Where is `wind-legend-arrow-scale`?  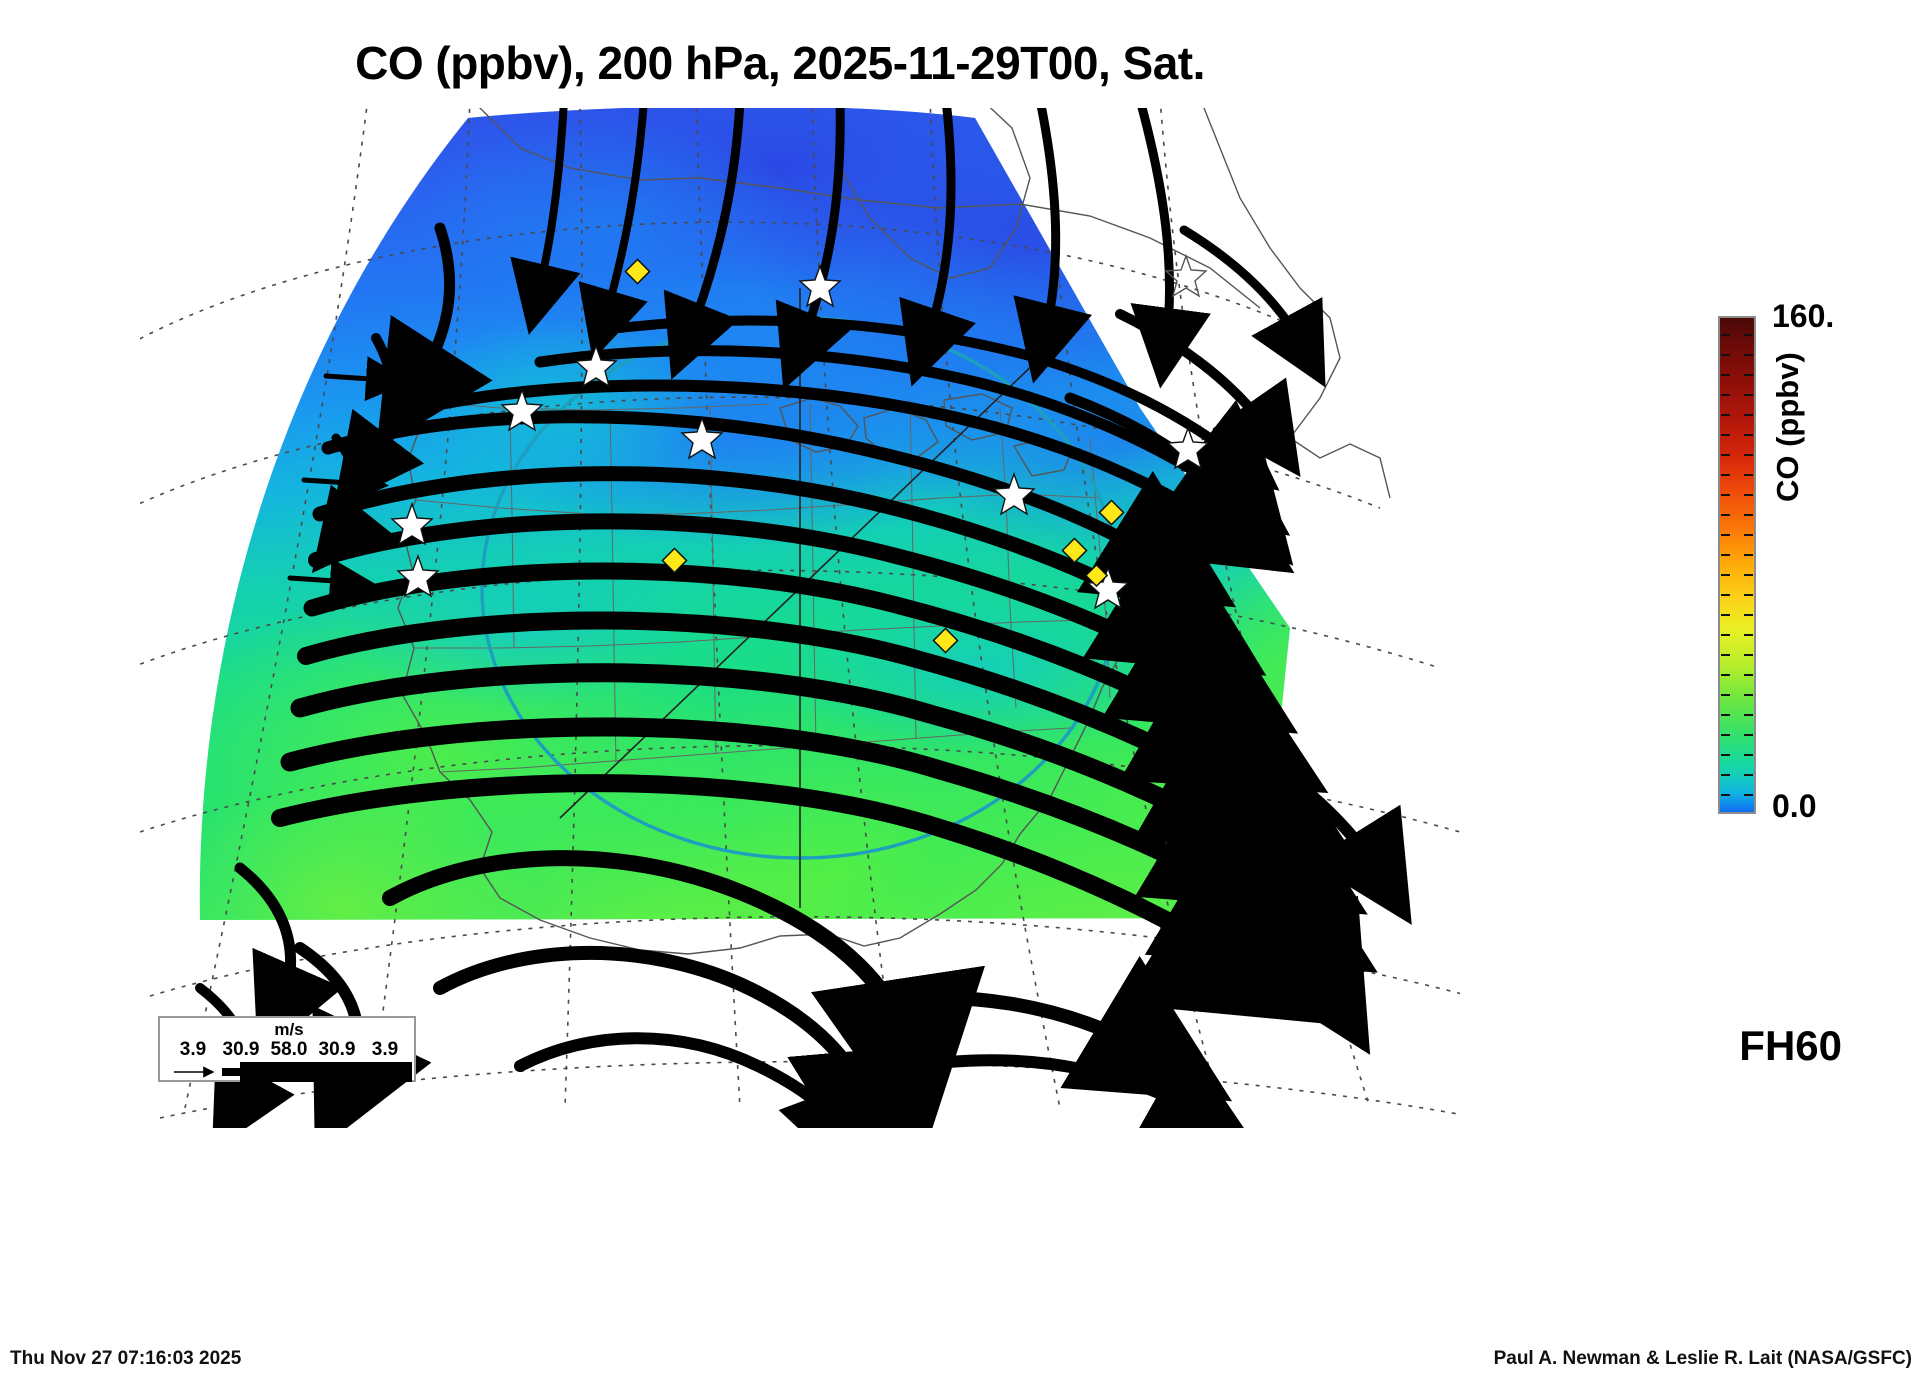
wind-legend-arrow-scale is located at coordinates (293, 1072).